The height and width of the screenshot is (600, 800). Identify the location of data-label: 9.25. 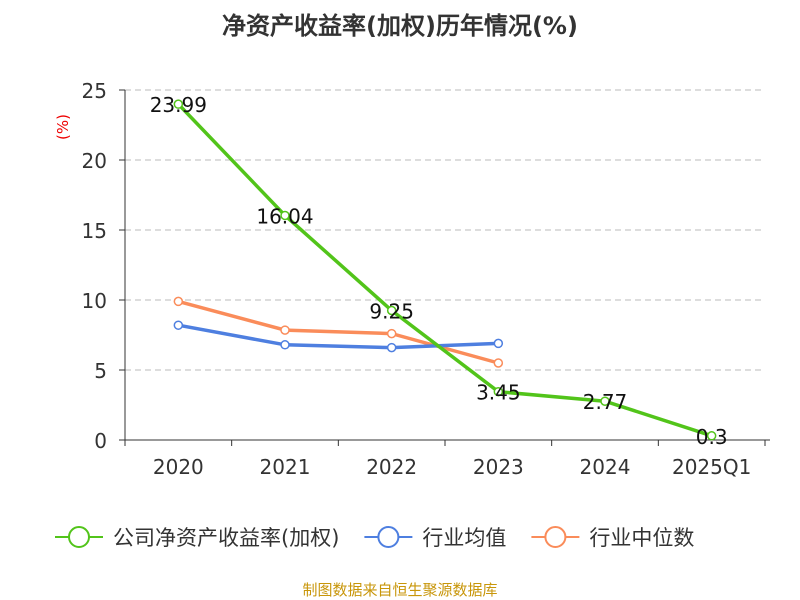
(391, 312).